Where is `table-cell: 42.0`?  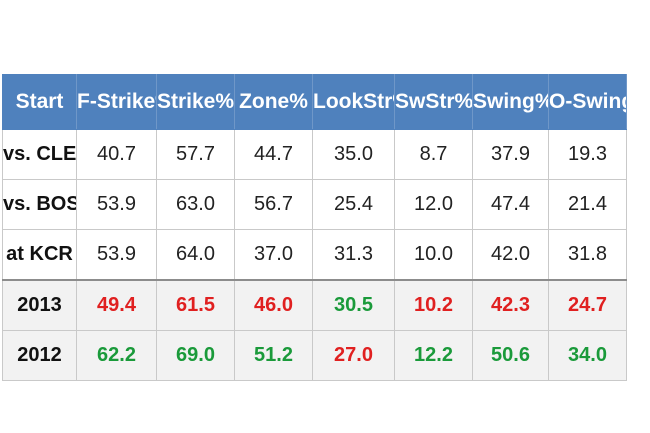
table-cell: 42.0 is located at coordinates (510, 255).